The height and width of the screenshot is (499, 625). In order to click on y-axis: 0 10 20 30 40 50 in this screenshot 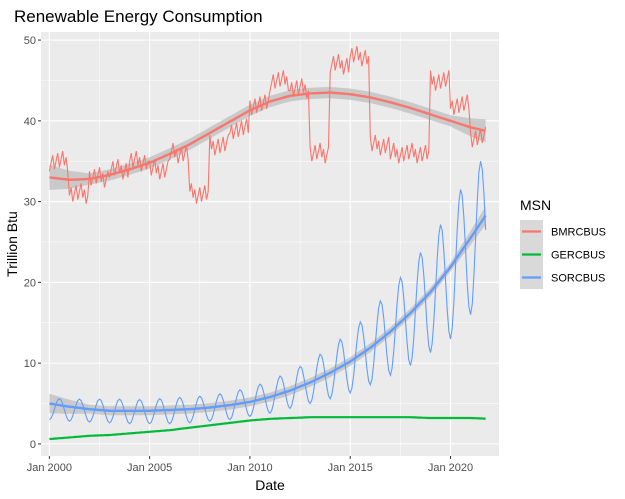, I will do `click(32, 243)`.